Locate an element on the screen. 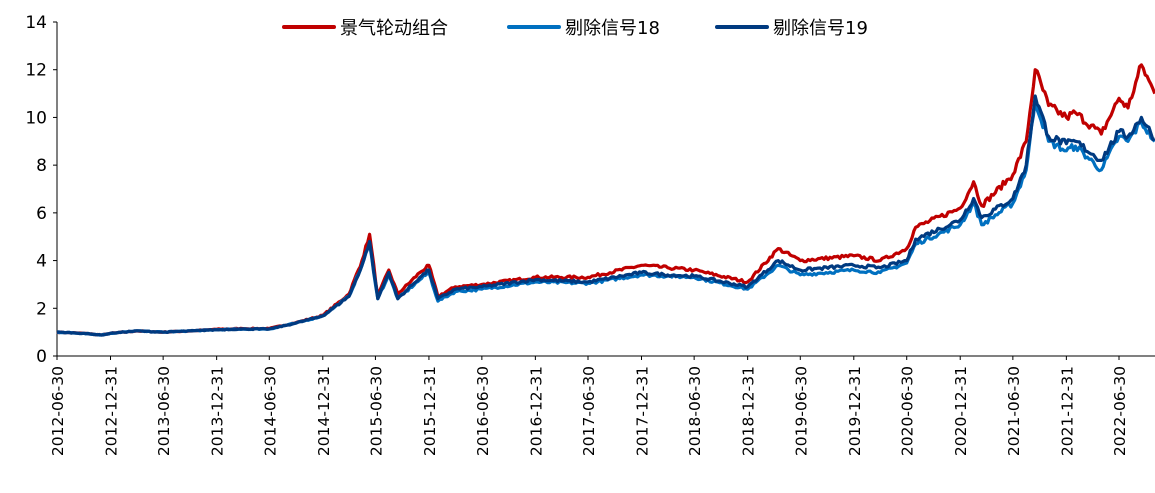 The width and height of the screenshot is (1155, 493). x-tick-label: 2014-12-31 is located at coordinates (324, 411).